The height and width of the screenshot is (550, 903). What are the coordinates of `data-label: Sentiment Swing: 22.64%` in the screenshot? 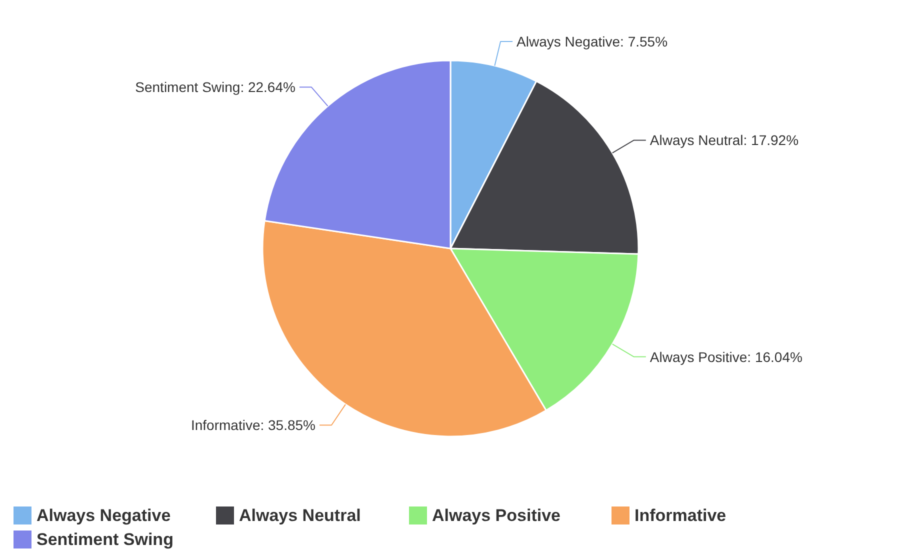 It's located at (215, 87).